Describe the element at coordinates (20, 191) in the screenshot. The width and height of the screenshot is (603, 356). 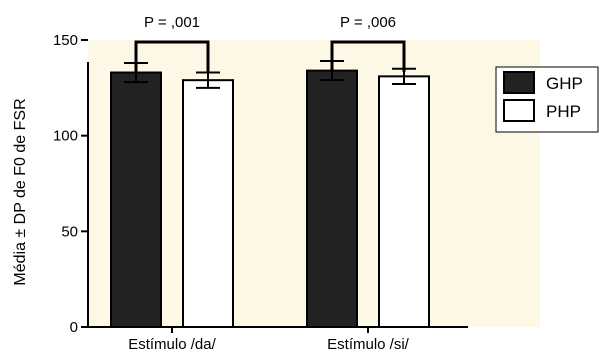
I see `y-axis-title: Média ± DP de F0 de FSR` at that location.